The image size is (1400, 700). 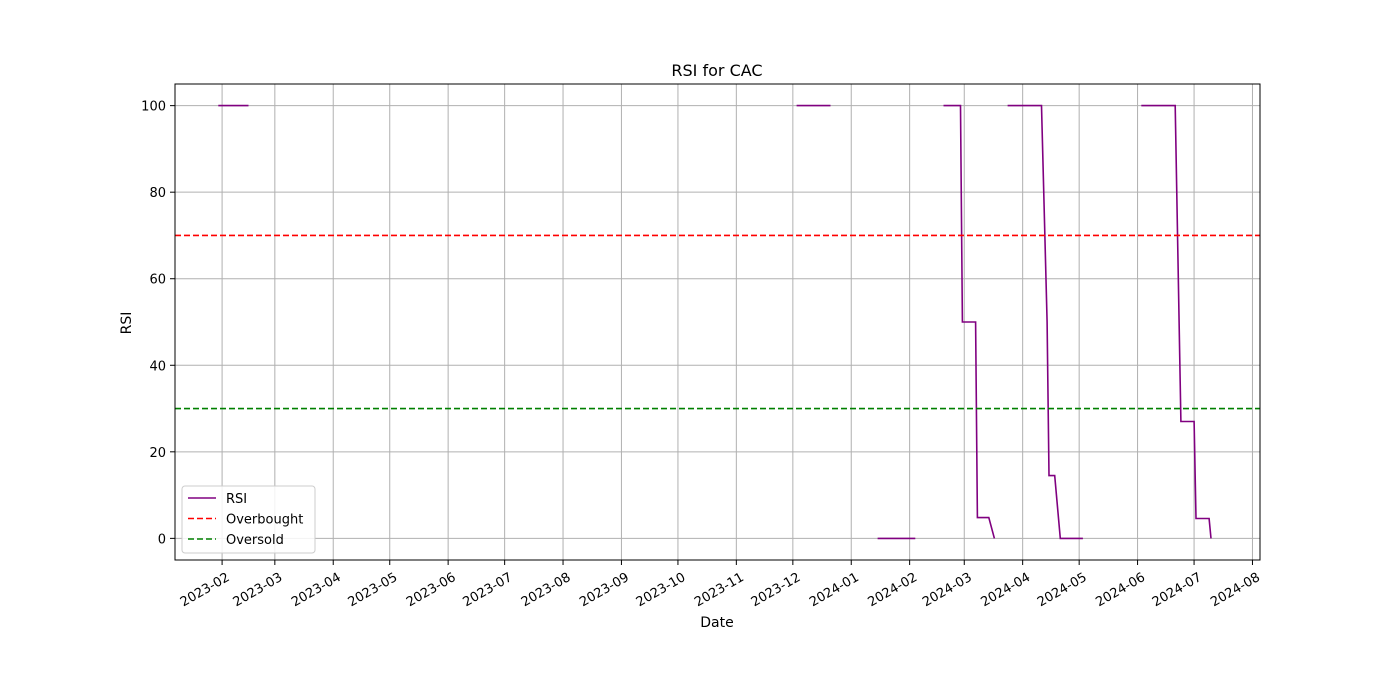 I want to click on y-tick-label: 100, so click(x=153, y=107).